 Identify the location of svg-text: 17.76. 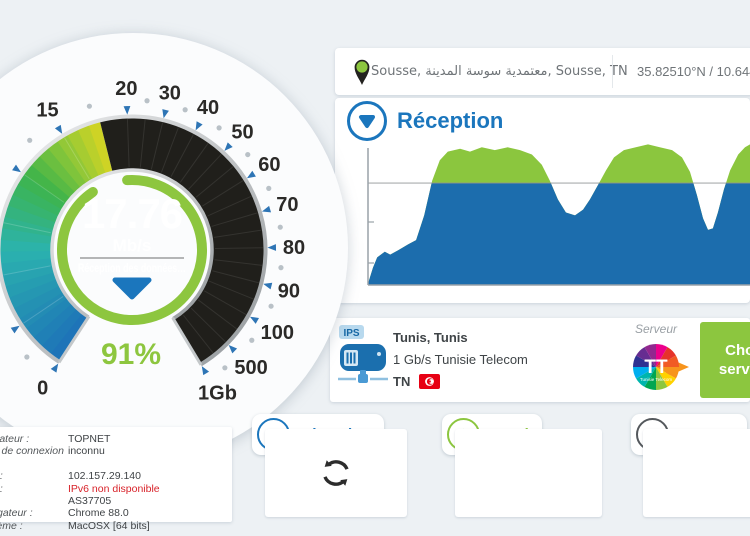
(132, 213).